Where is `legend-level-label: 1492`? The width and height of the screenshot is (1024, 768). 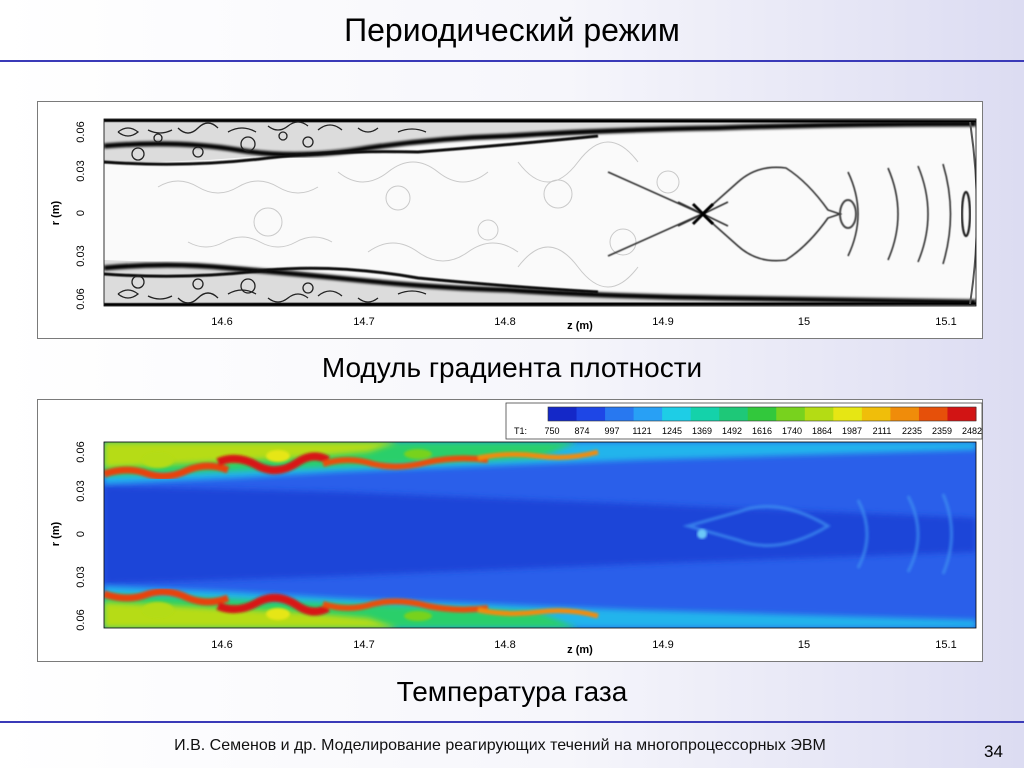
legend-level-label: 1492 is located at coordinates (732, 431).